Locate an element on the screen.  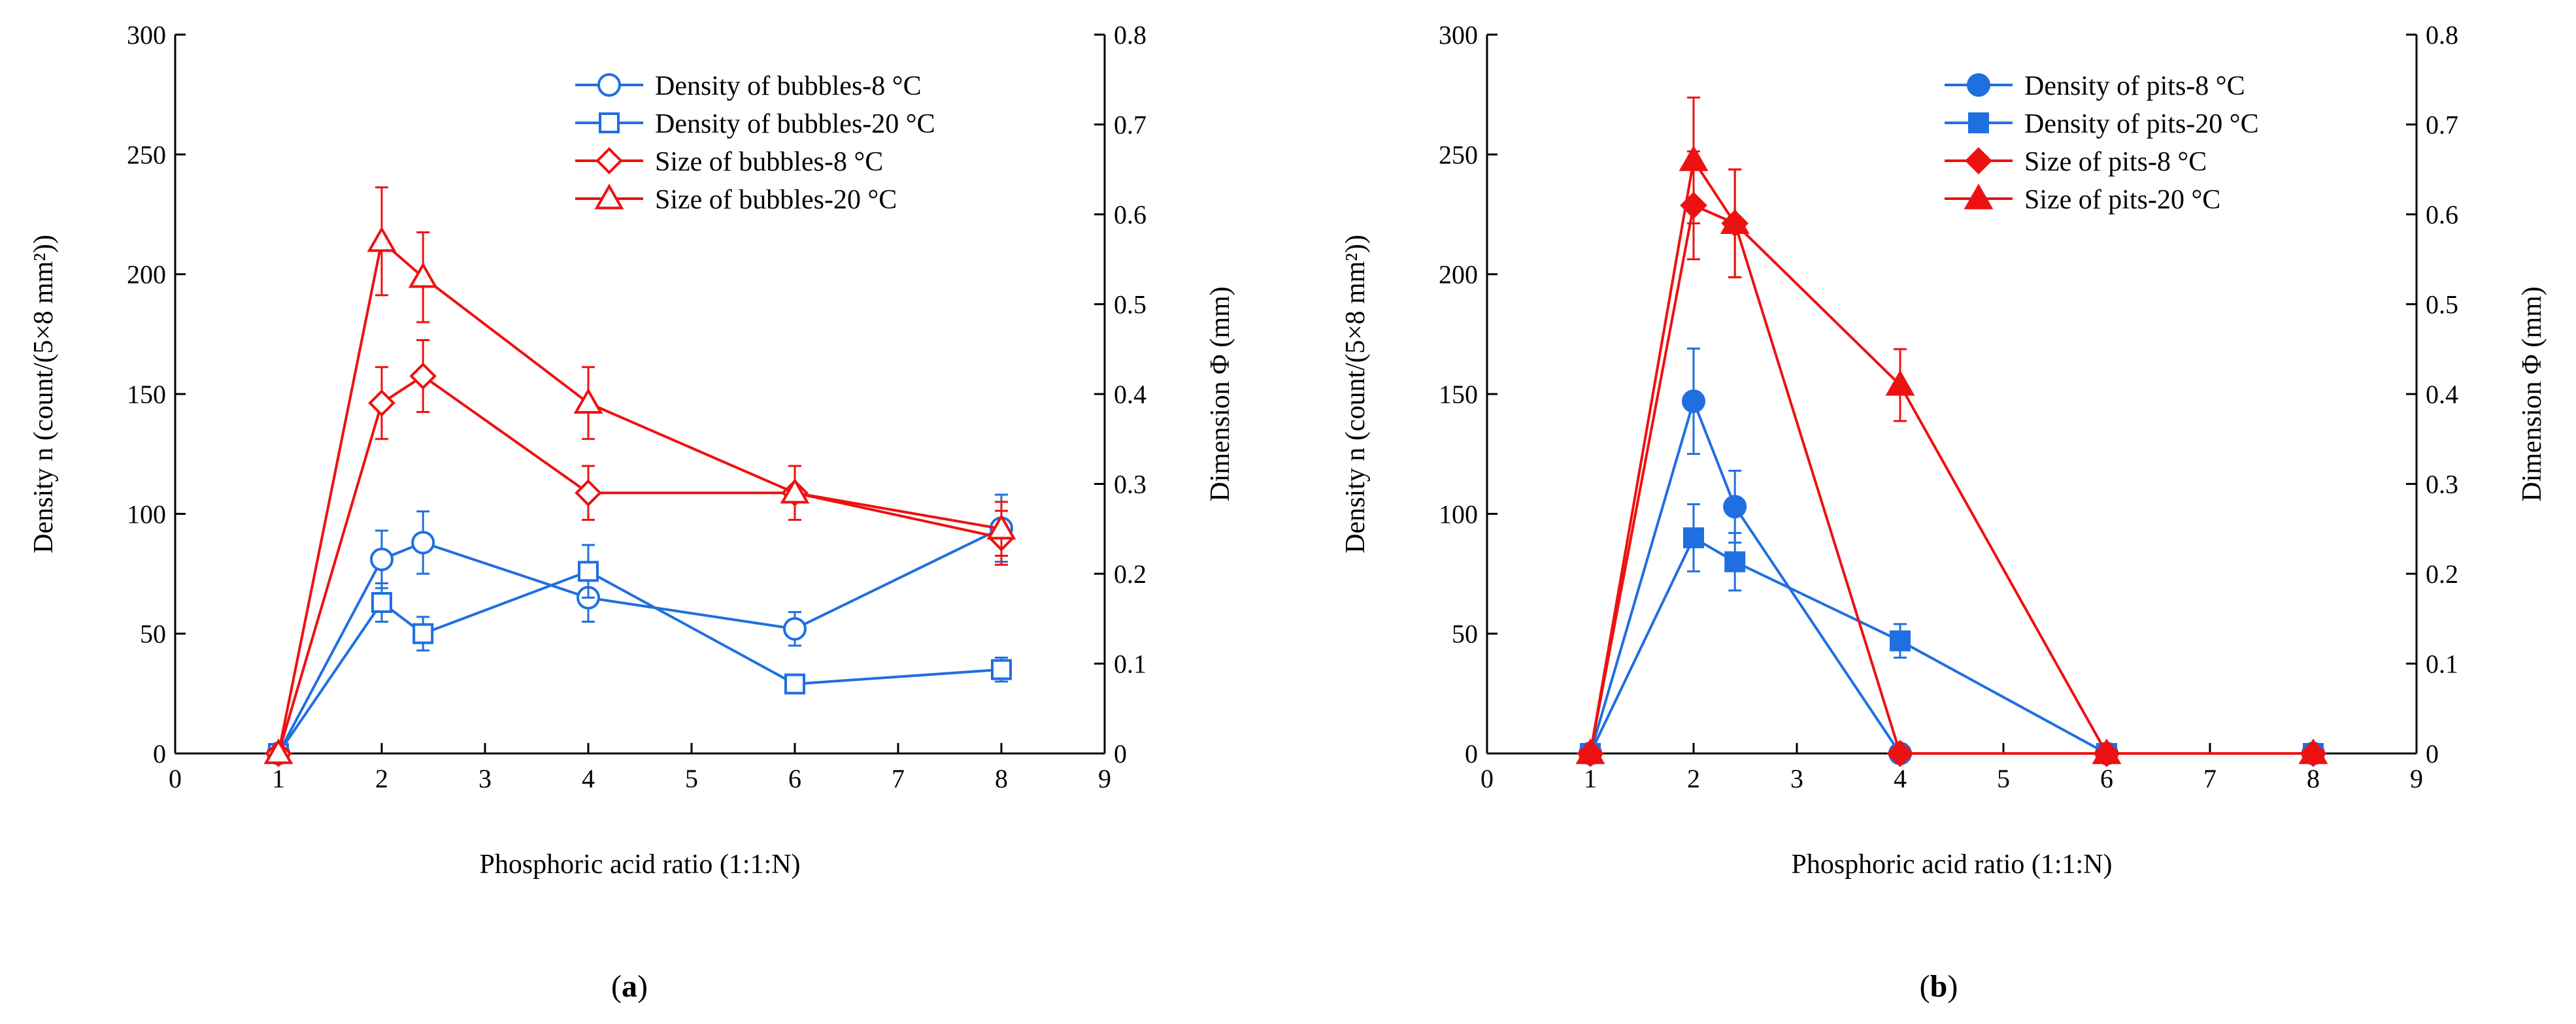
left-y-tick-label: 200 is located at coordinates (1459, 274).